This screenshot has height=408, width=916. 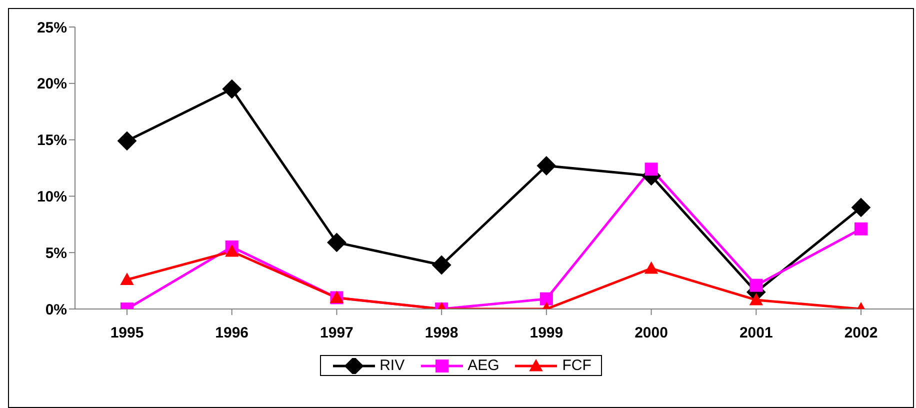 What do you see at coordinates (861, 333) in the screenshot?
I see `x-tick-label: 2002` at bounding box center [861, 333].